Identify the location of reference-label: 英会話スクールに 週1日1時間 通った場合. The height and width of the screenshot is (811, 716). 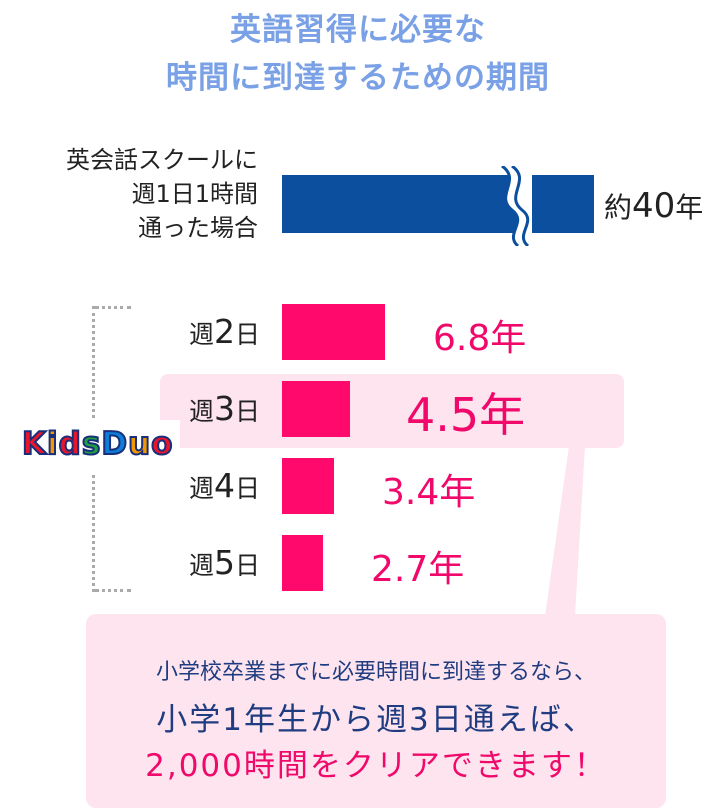
(162, 194).